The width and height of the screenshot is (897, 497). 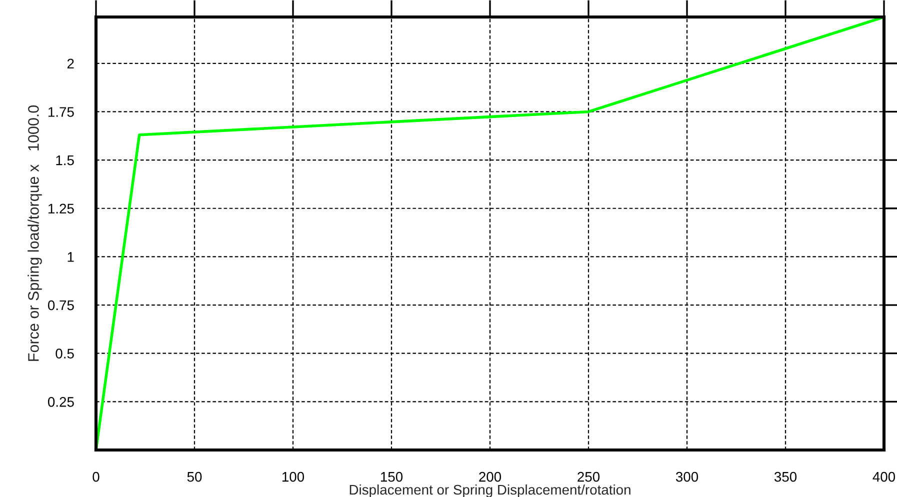 I want to click on x-tick-label: 150, so click(x=391, y=477).